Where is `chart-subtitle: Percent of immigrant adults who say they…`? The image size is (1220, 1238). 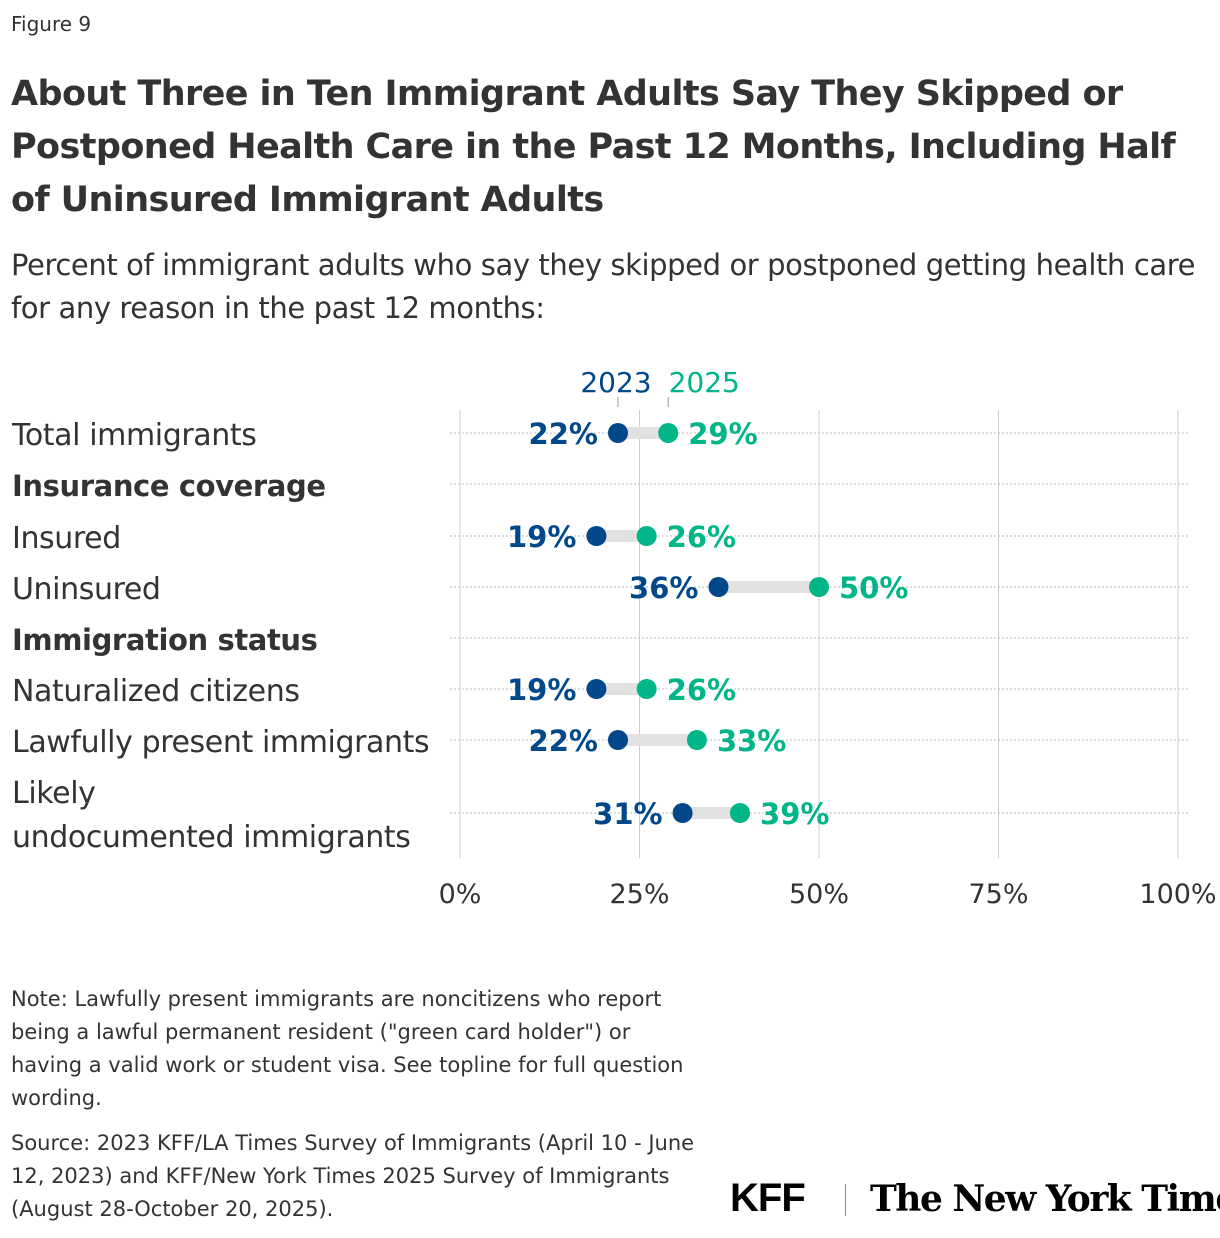 chart-subtitle: Percent of immigrant adults who say they… is located at coordinates (603, 286).